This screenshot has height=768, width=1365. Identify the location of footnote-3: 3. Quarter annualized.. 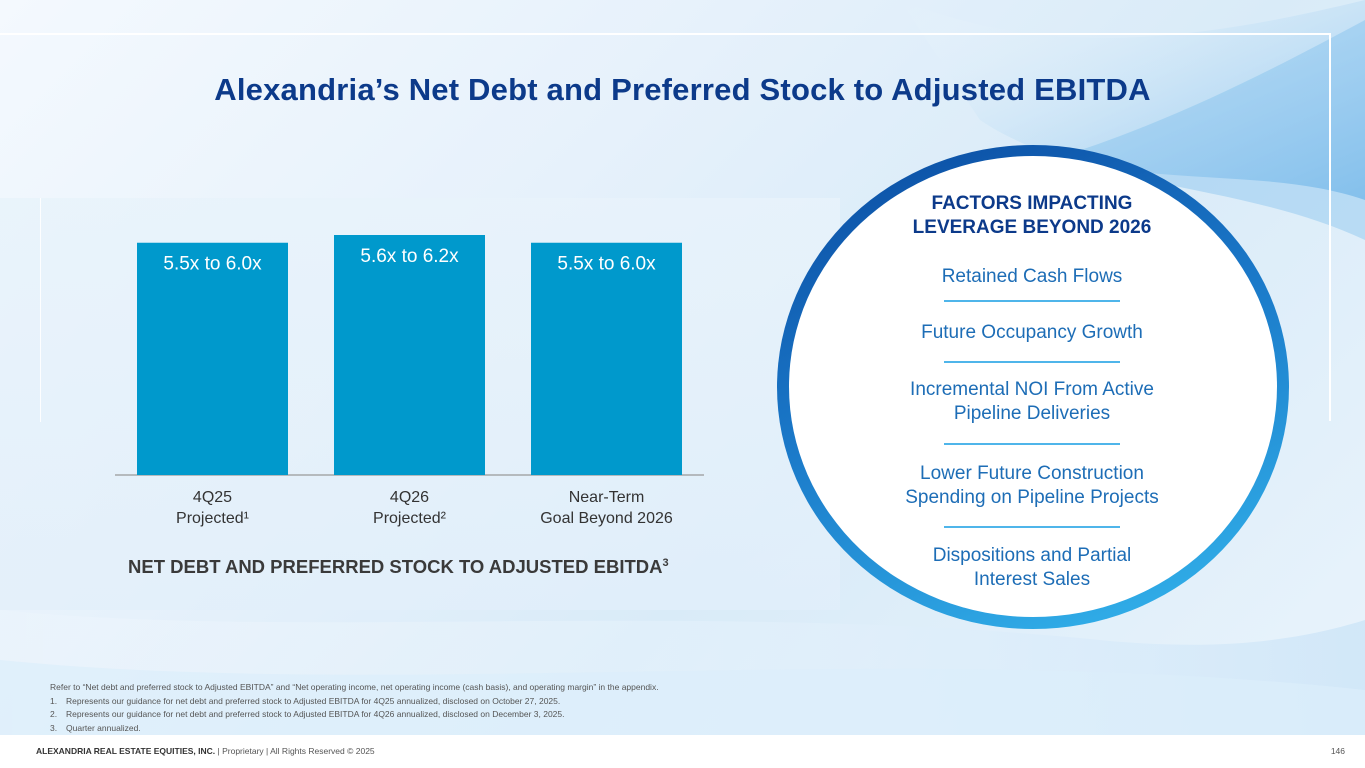
(354, 729).